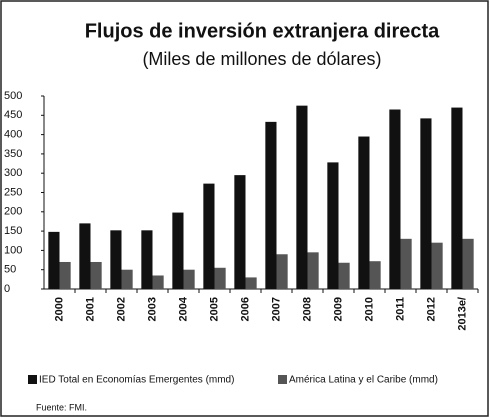 The image size is (490, 418). I want to click on x-tick-label: 2003, so click(152, 309).